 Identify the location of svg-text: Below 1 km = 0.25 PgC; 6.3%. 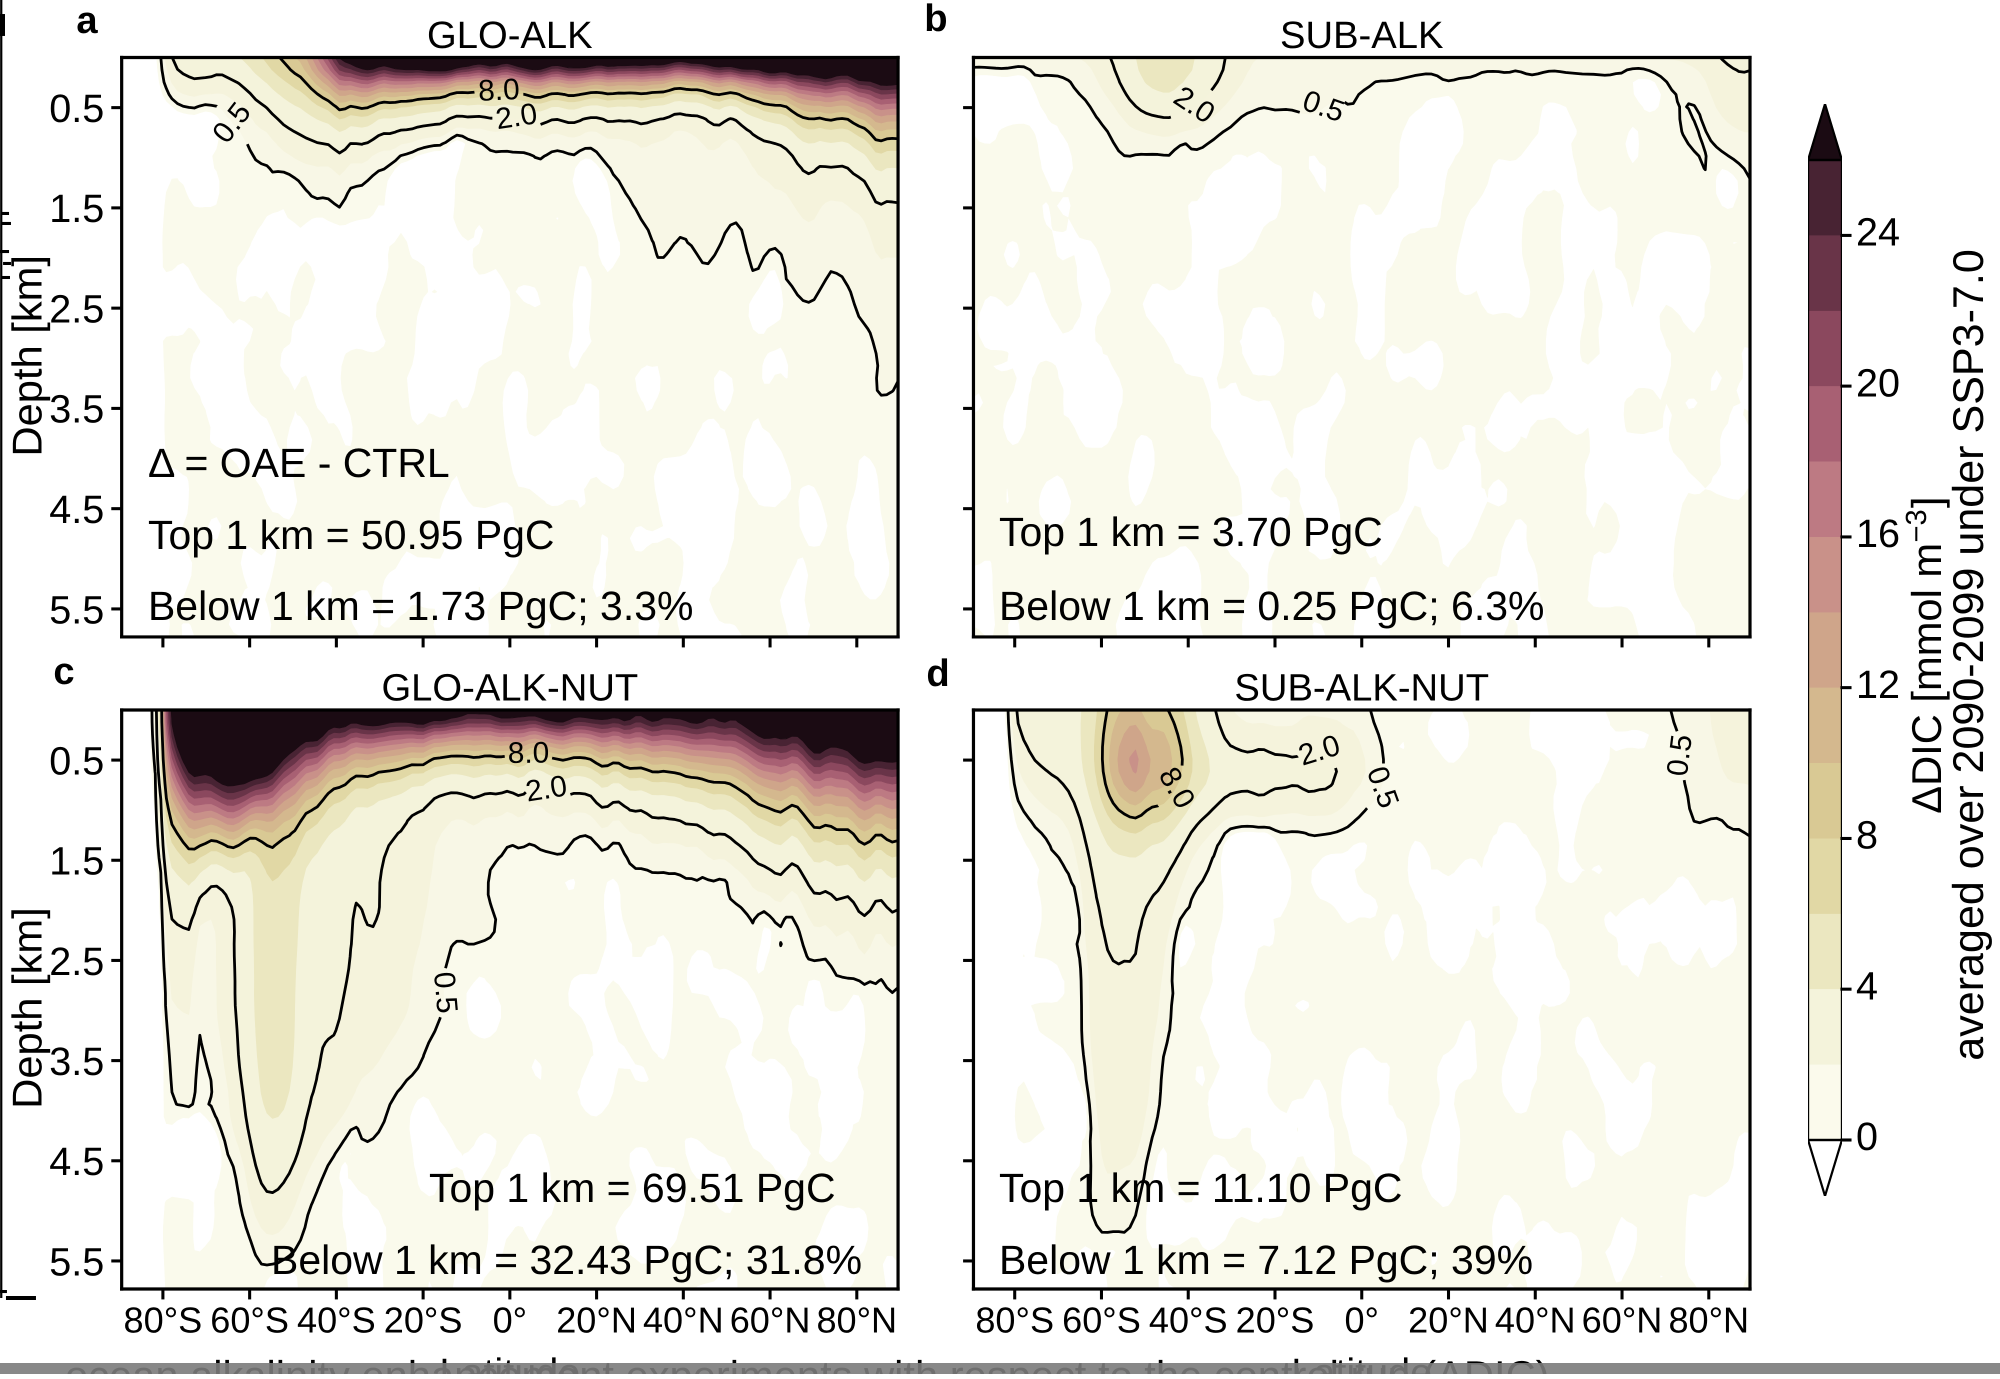
(1271, 607).